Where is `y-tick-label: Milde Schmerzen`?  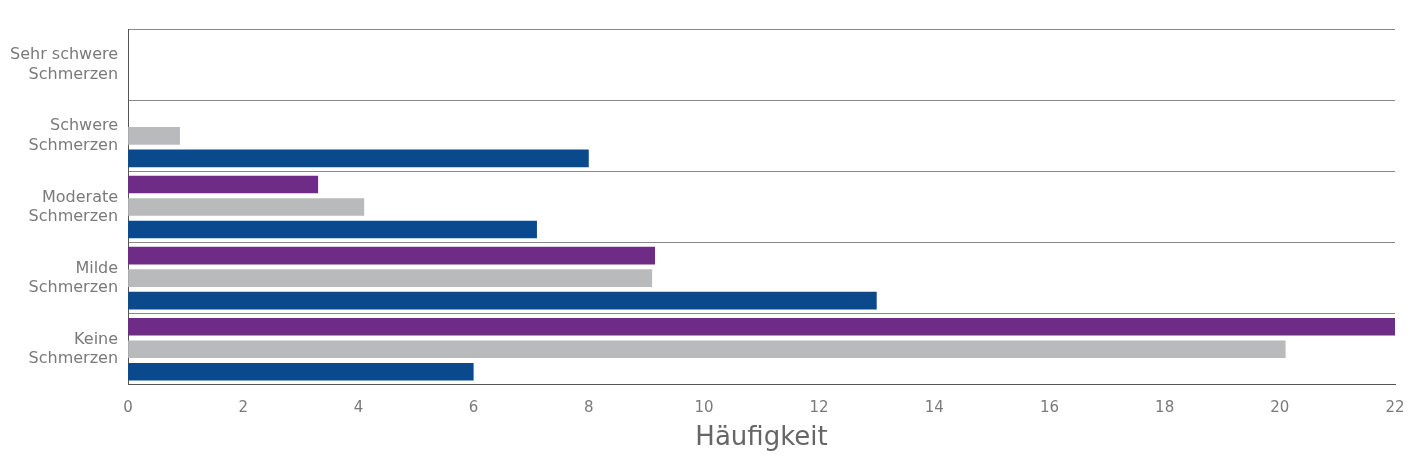
y-tick-label: Milde Schmerzen is located at coordinates (73, 276).